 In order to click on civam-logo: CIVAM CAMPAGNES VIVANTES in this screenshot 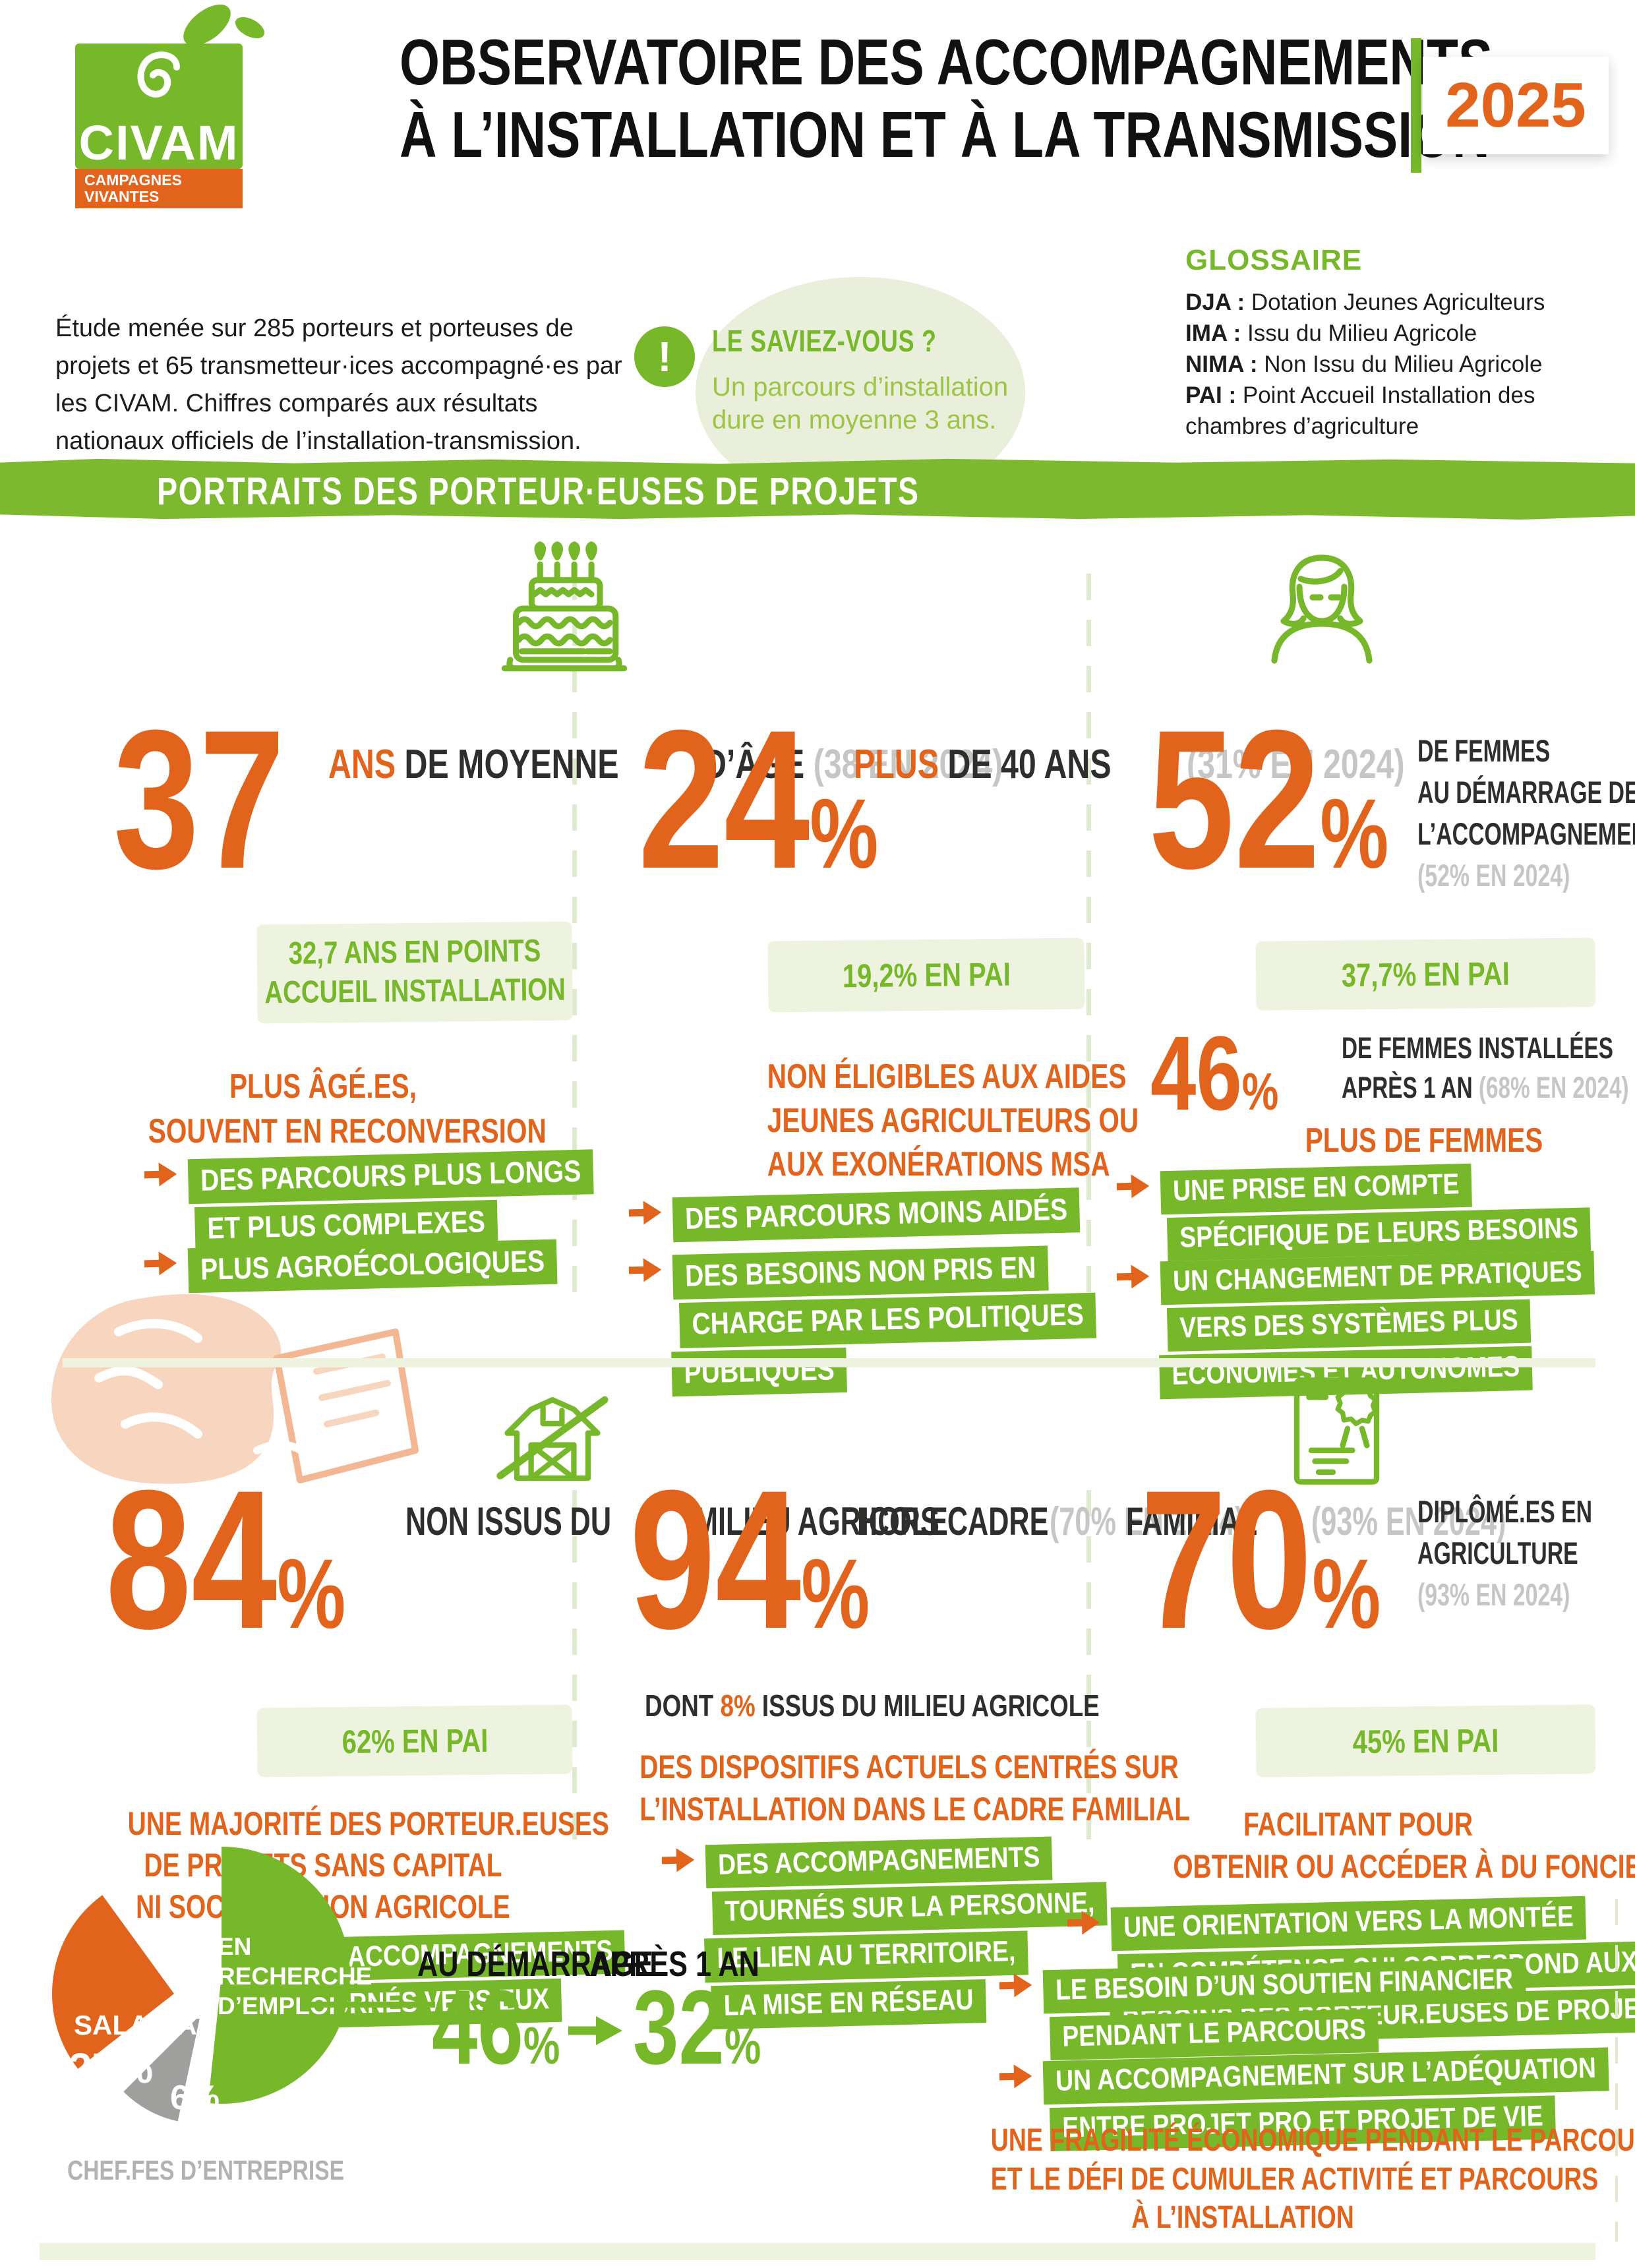, I will do `click(170, 105)`.